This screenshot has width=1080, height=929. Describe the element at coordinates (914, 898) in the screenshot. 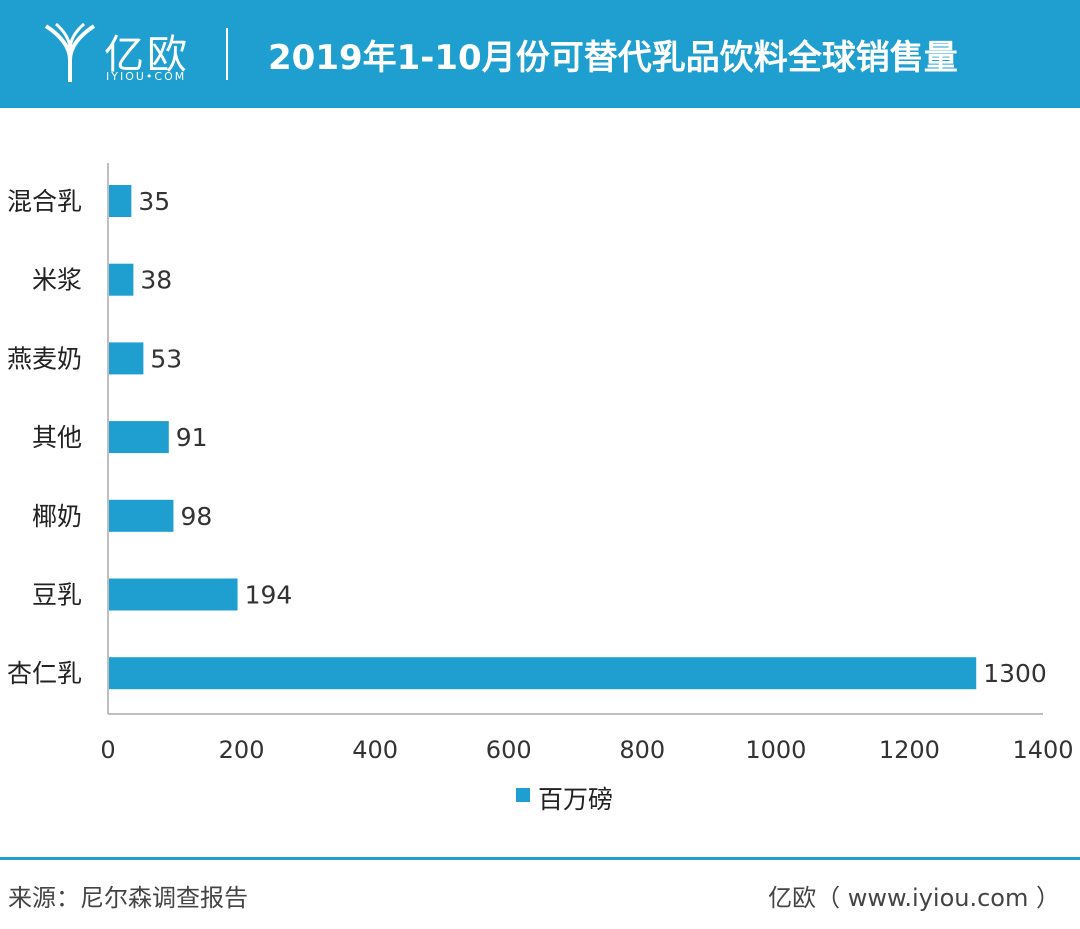

I see `footer-brand: 亿欧（ www.iyiou.com ）` at that location.